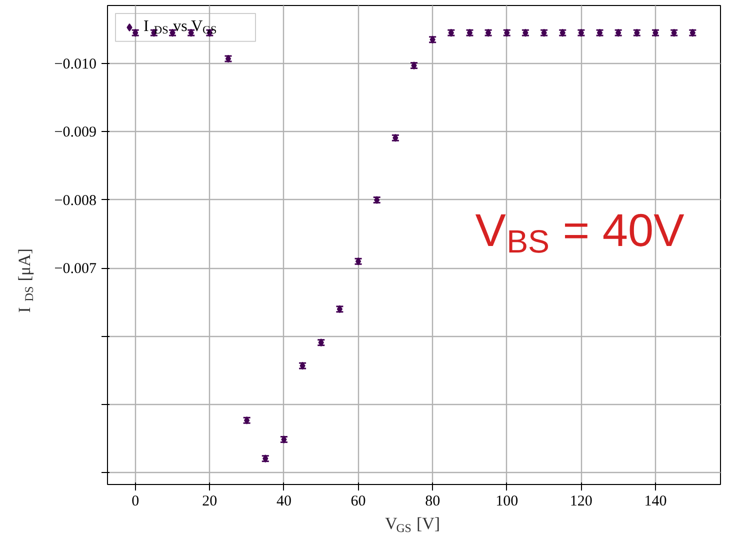 This screenshot has height=538, width=730. I want to click on x-tick-label: 20, so click(210, 502).